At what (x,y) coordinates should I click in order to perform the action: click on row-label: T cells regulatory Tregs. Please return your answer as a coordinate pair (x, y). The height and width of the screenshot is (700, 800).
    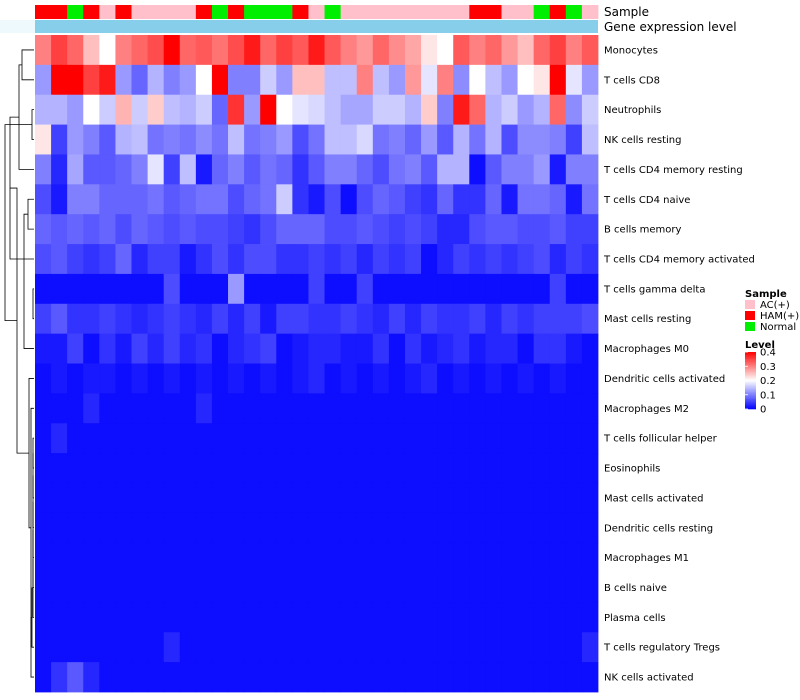
    Looking at the image, I should click on (661, 648).